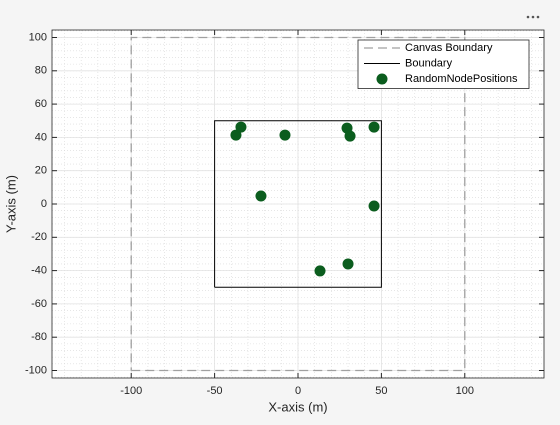 The width and height of the screenshot is (560, 425). Describe the element at coordinates (429, 63) in the screenshot. I see `legend-label: Boundary` at that location.